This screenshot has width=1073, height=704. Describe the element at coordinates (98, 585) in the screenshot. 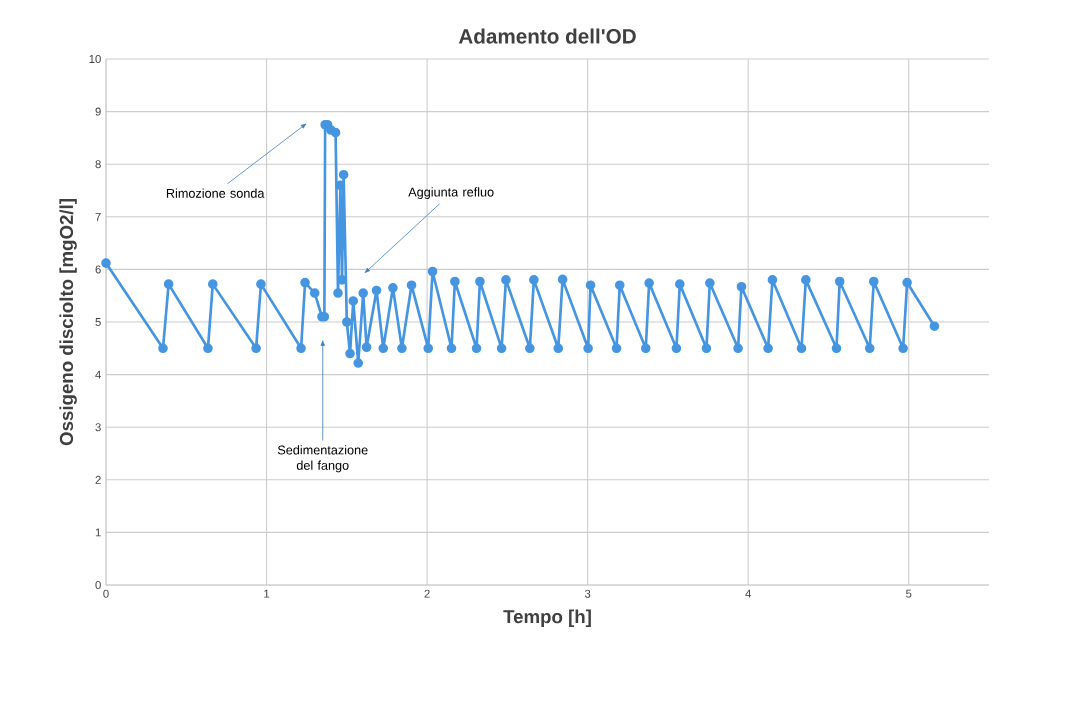

I see `y-tick-label: 0` at that location.